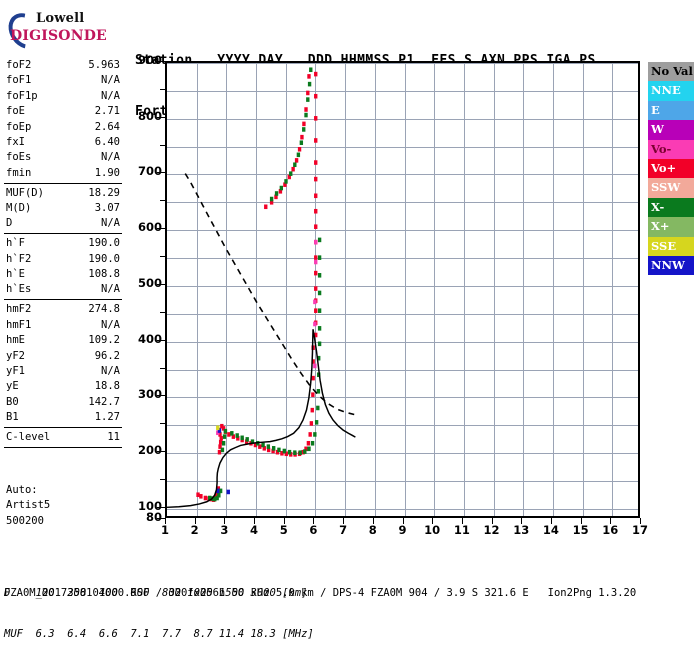  Describe the element at coordinates (63, 259) in the screenshot. I see `param-row-hf2: h`F2 190.0` at that location.